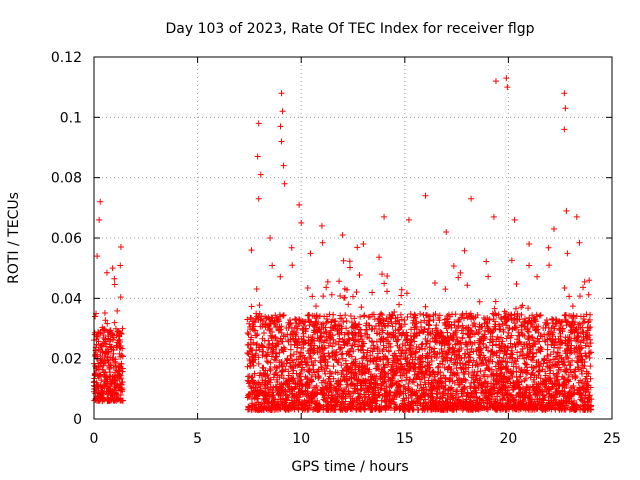 The image size is (640, 480). What do you see at coordinates (66, 360) in the screenshot?
I see `y-tick-label: 0.02` at bounding box center [66, 360].